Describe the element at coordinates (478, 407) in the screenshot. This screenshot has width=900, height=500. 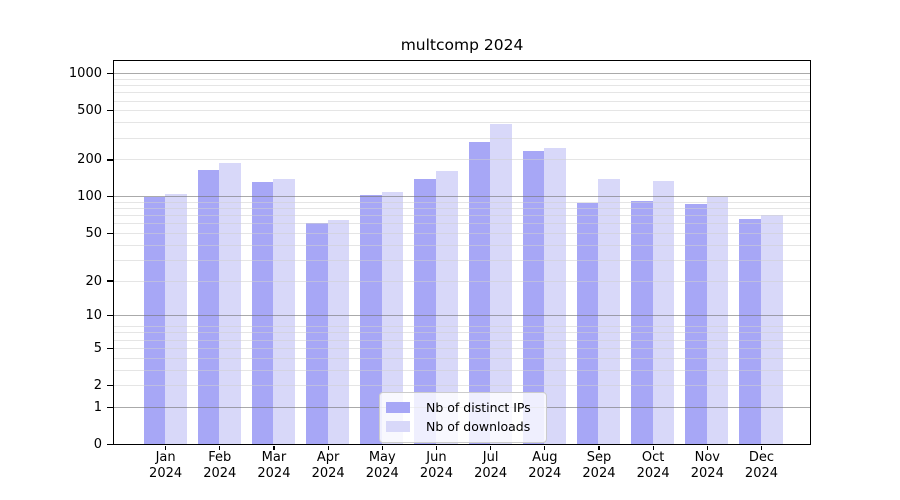
I see `legend-label-distinct-ips: Nb of distinct IPs` at that location.